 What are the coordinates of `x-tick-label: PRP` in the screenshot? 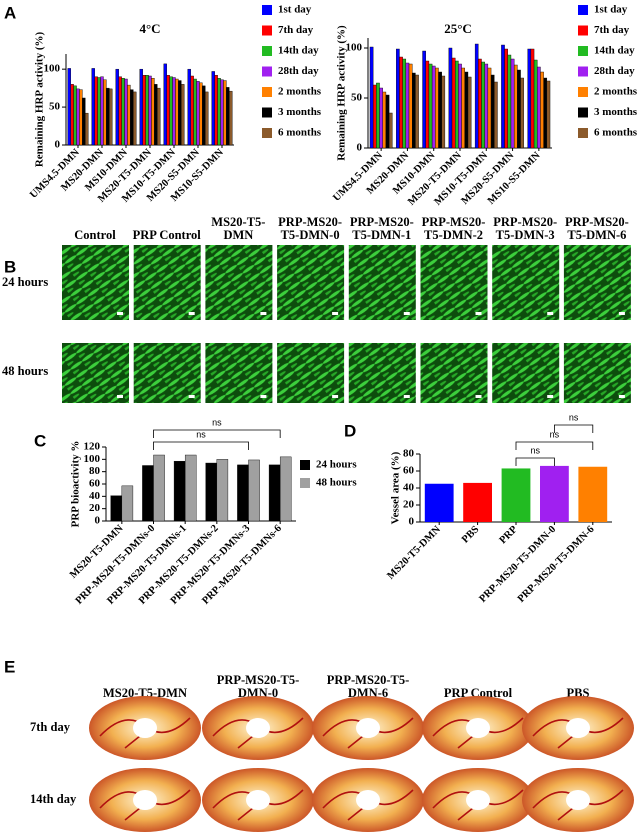 It's located at (509, 535).